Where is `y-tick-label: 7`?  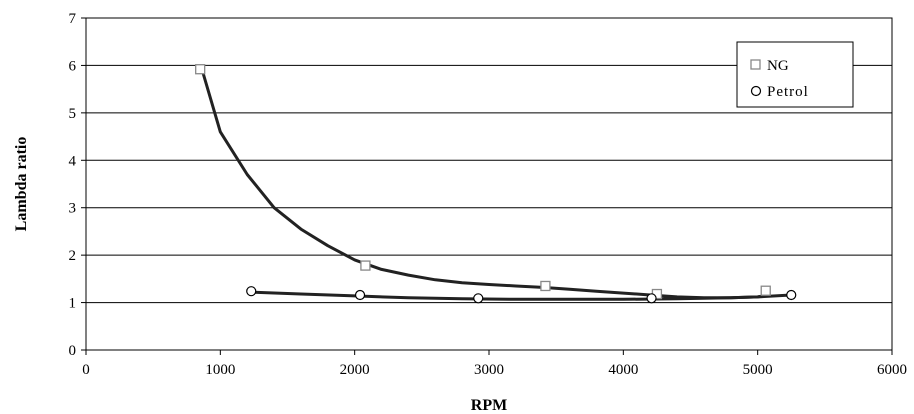 y-tick-label: 7 is located at coordinates (73, 19).